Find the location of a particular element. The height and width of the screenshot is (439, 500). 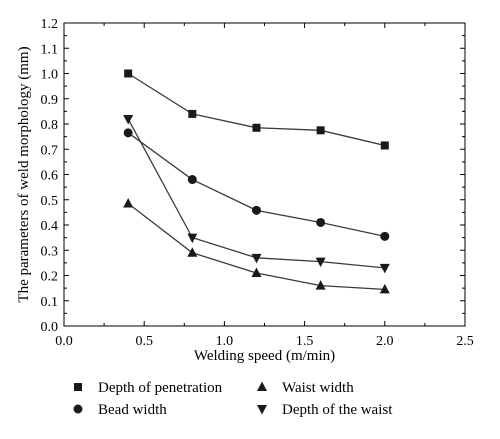

y-tick-label: 1.1 is located at coordinates (50, 49).